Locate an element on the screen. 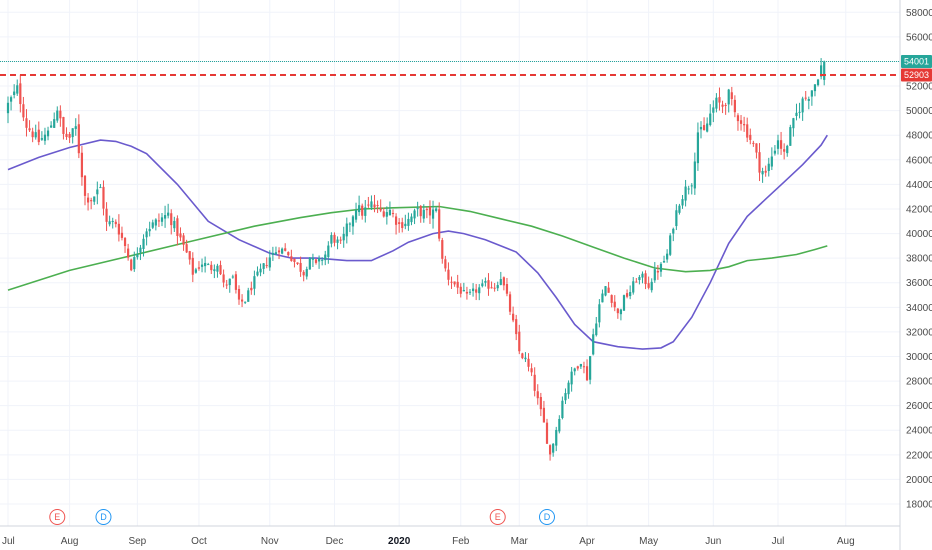  resistance-badge-label: 52903 is located at coordinates (916, 75).